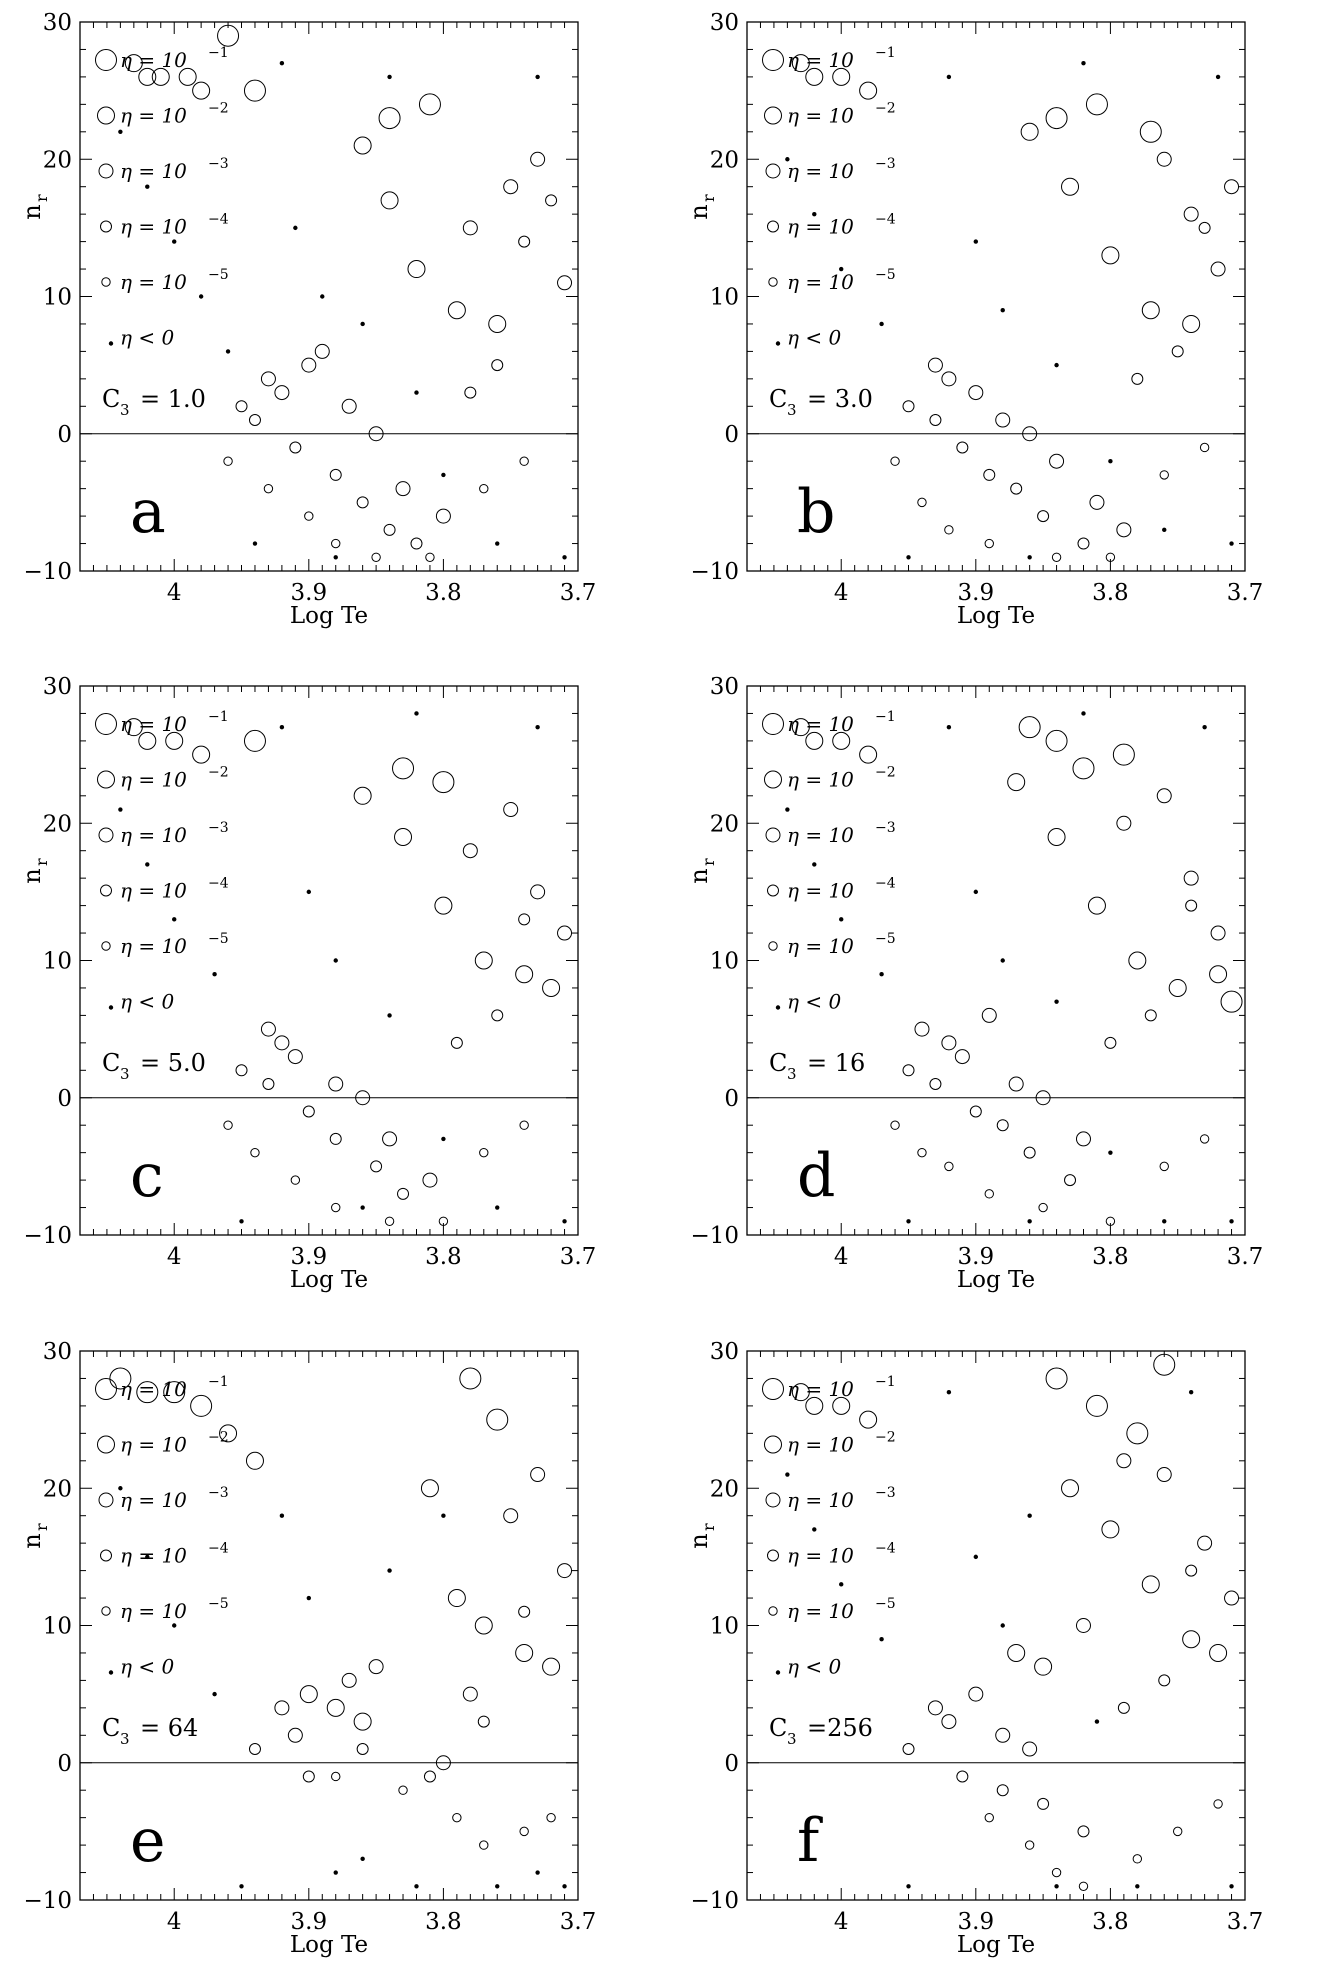  Describe the element at coordinates (1245, 1257) in the screenshot. I see `x-tick-label: 3.7` at that location.